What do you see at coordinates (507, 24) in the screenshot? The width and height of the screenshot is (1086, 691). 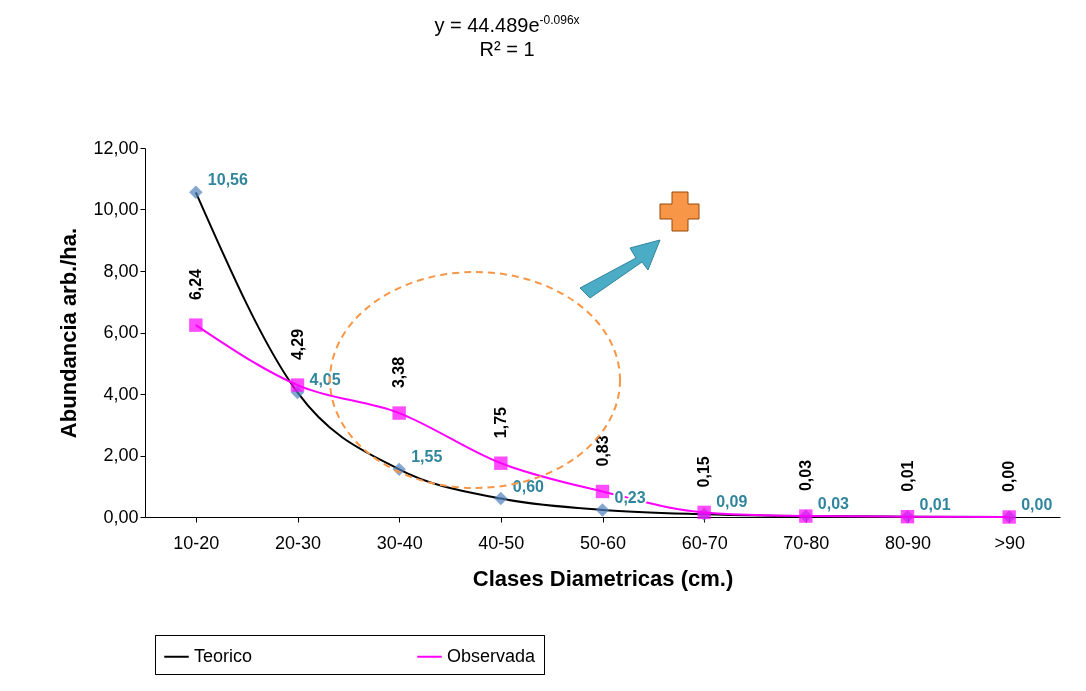 I see `text: y = 44.489e$^{-0.096x}$` at bounding box center [507, 24].